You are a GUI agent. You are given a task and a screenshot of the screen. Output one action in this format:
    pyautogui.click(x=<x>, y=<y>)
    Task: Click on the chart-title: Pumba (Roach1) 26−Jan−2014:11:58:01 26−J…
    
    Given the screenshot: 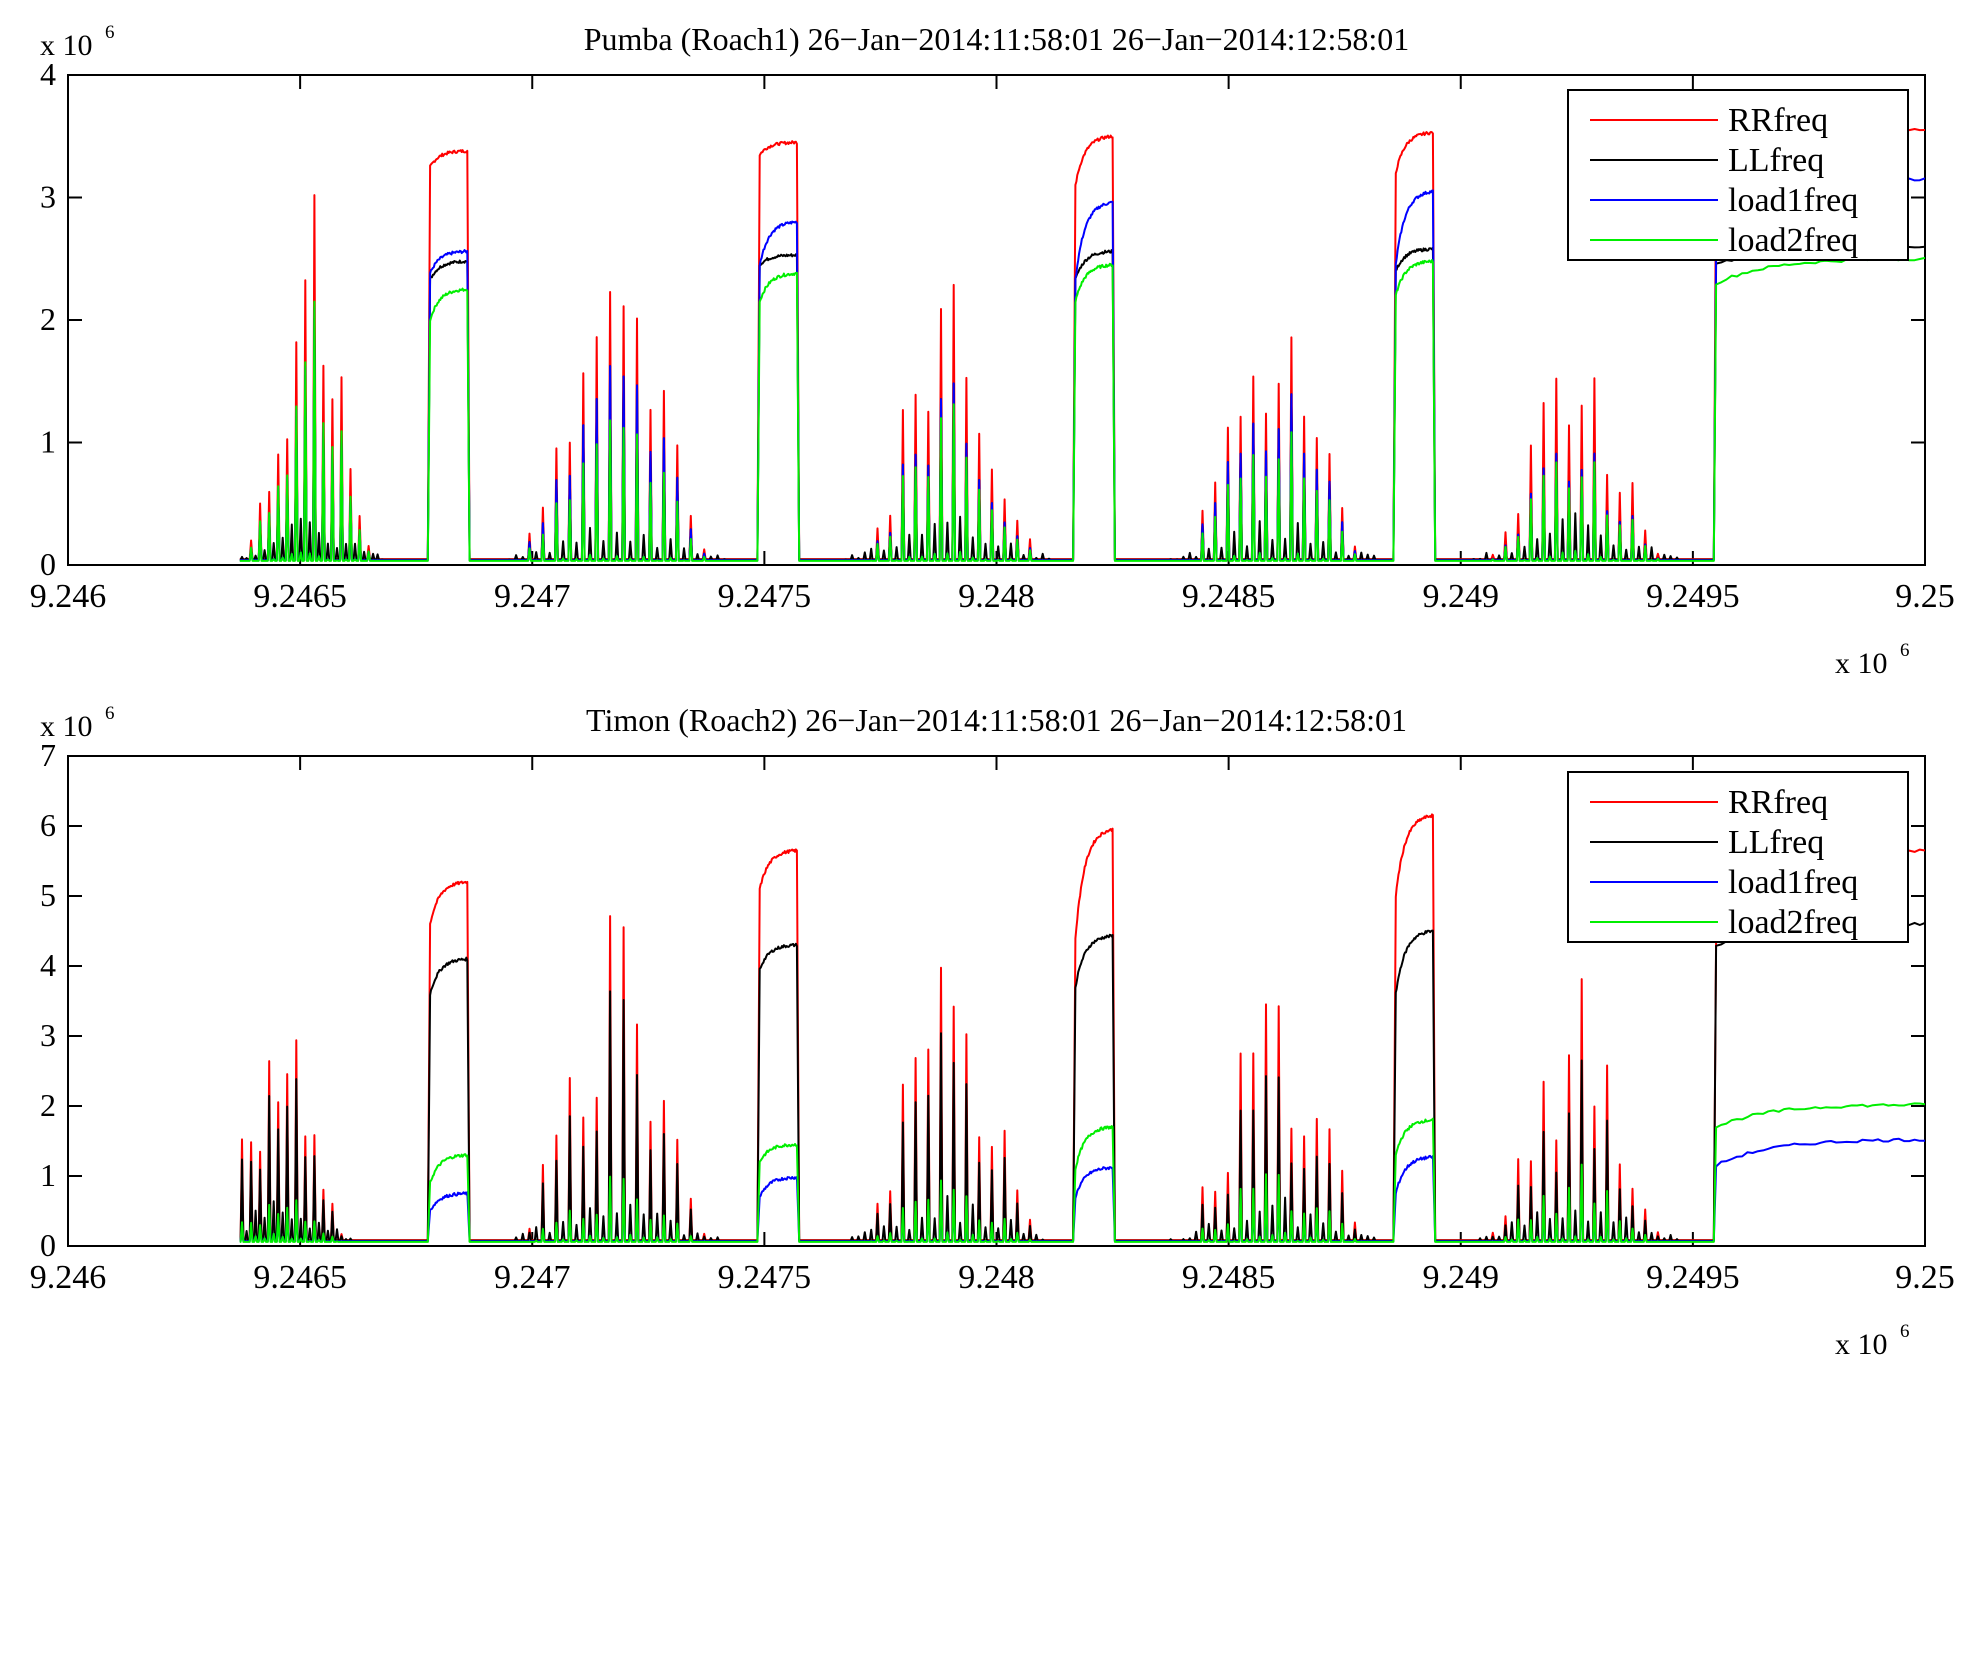 What is the action you would take?
    pyautogui.click(x=997, y=39)
    